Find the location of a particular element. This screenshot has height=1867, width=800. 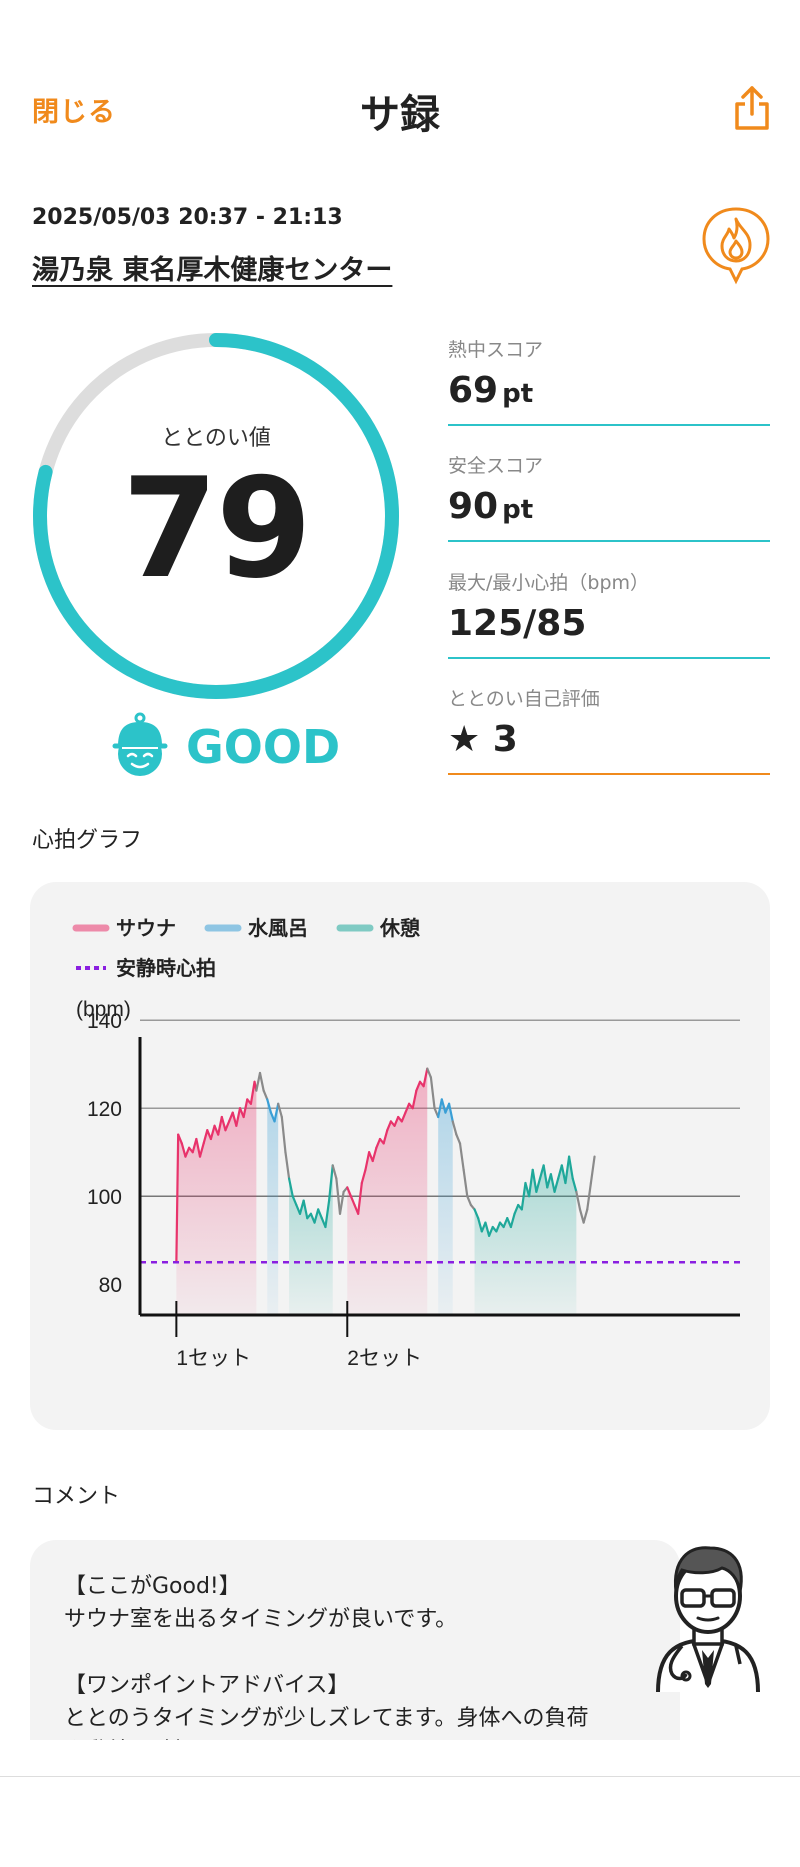

y-tick-label: 140 is located at coordinates (104, 1021).